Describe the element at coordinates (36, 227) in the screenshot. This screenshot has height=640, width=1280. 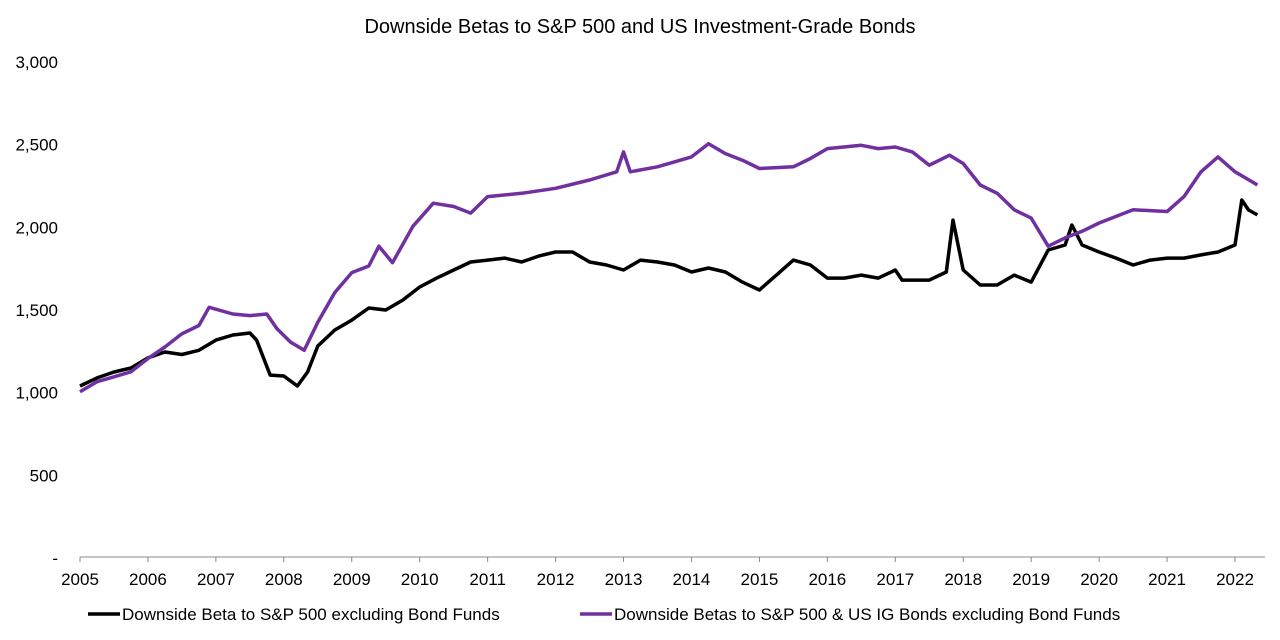
I see `y-tick-label: 2,000` at that location.